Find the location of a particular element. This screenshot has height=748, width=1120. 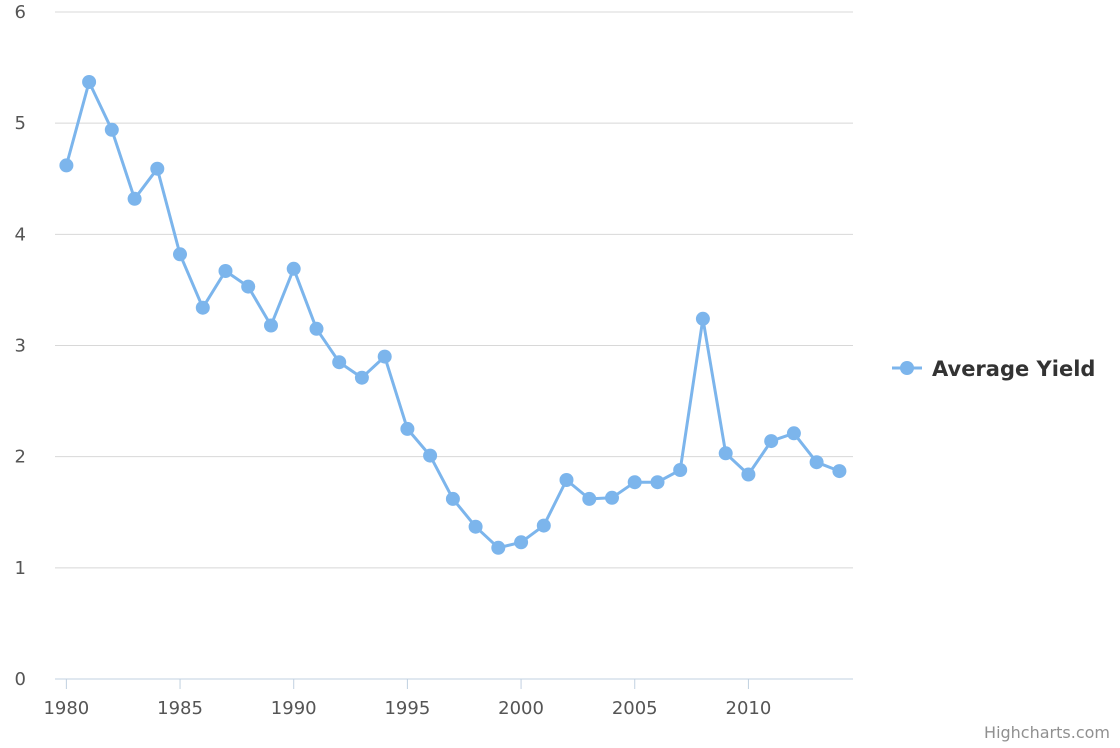

data-point-1992 is located at coordinates (339, 362).